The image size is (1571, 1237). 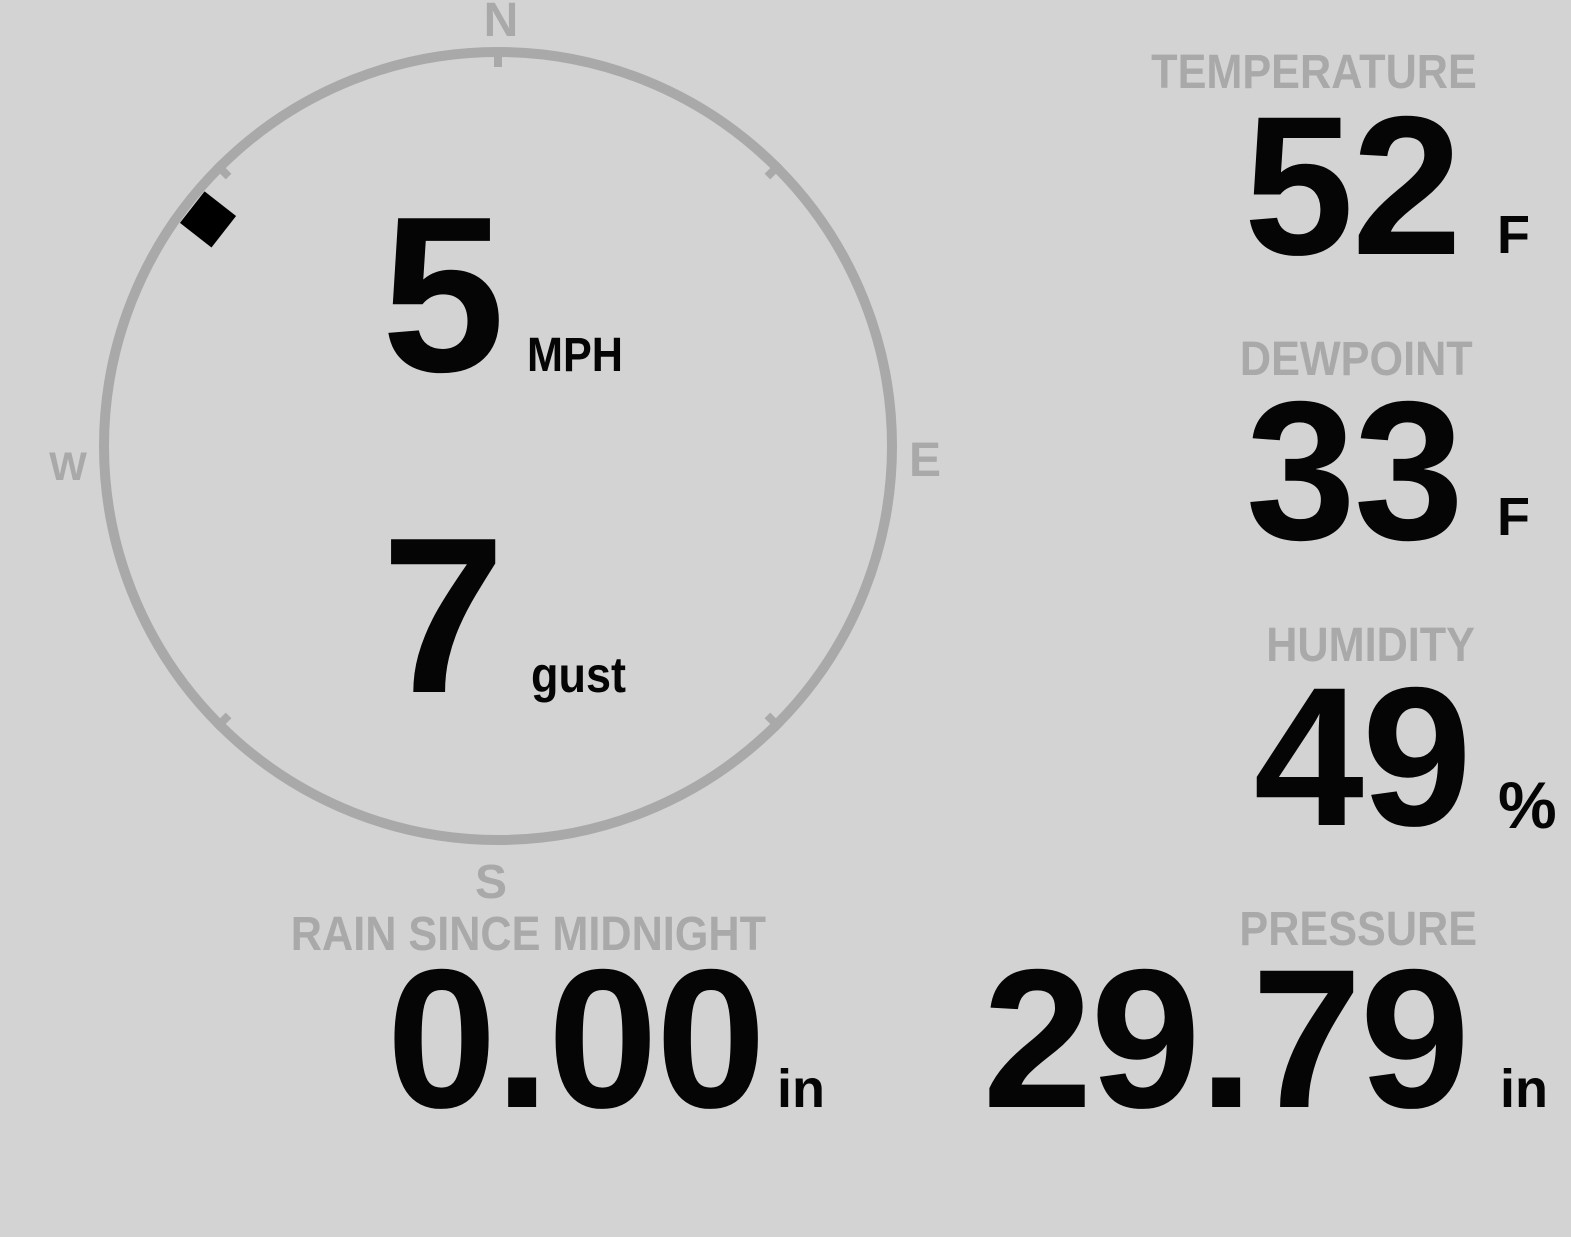 What do you see at coordinates (443, 295) in the screenshot?
I see `wind-speed-value: 5` at bounding box center [443, 295].